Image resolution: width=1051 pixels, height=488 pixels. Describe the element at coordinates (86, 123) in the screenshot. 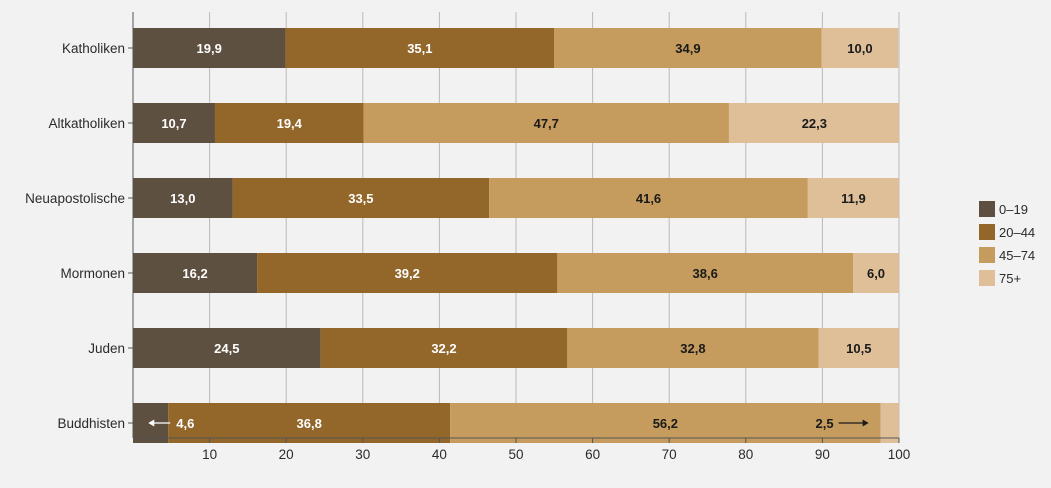

I see `category-label: Altkatholiken` at that location.